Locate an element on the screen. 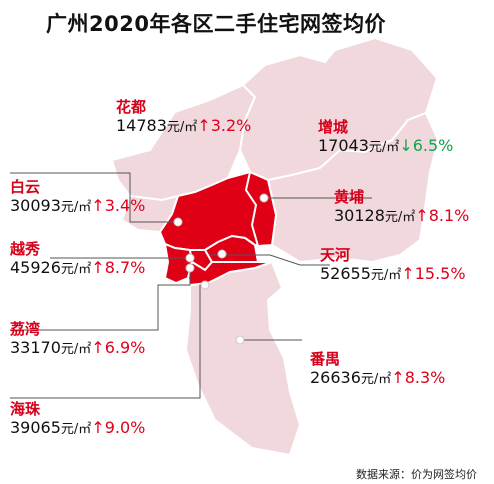 This screenshot has width=494, height=484. change-zengcheng: 6.5% is located at coordinates (433, 145).